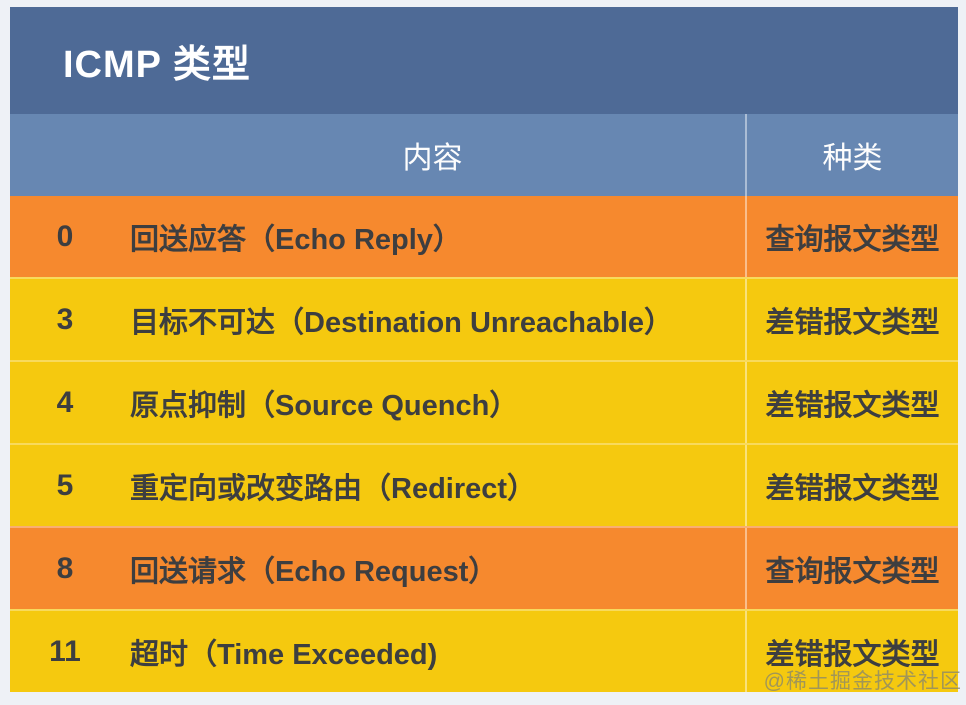  Describe the element at coordinates (65, 155) in the screenshot. I see `header-type-spacer` at that location.